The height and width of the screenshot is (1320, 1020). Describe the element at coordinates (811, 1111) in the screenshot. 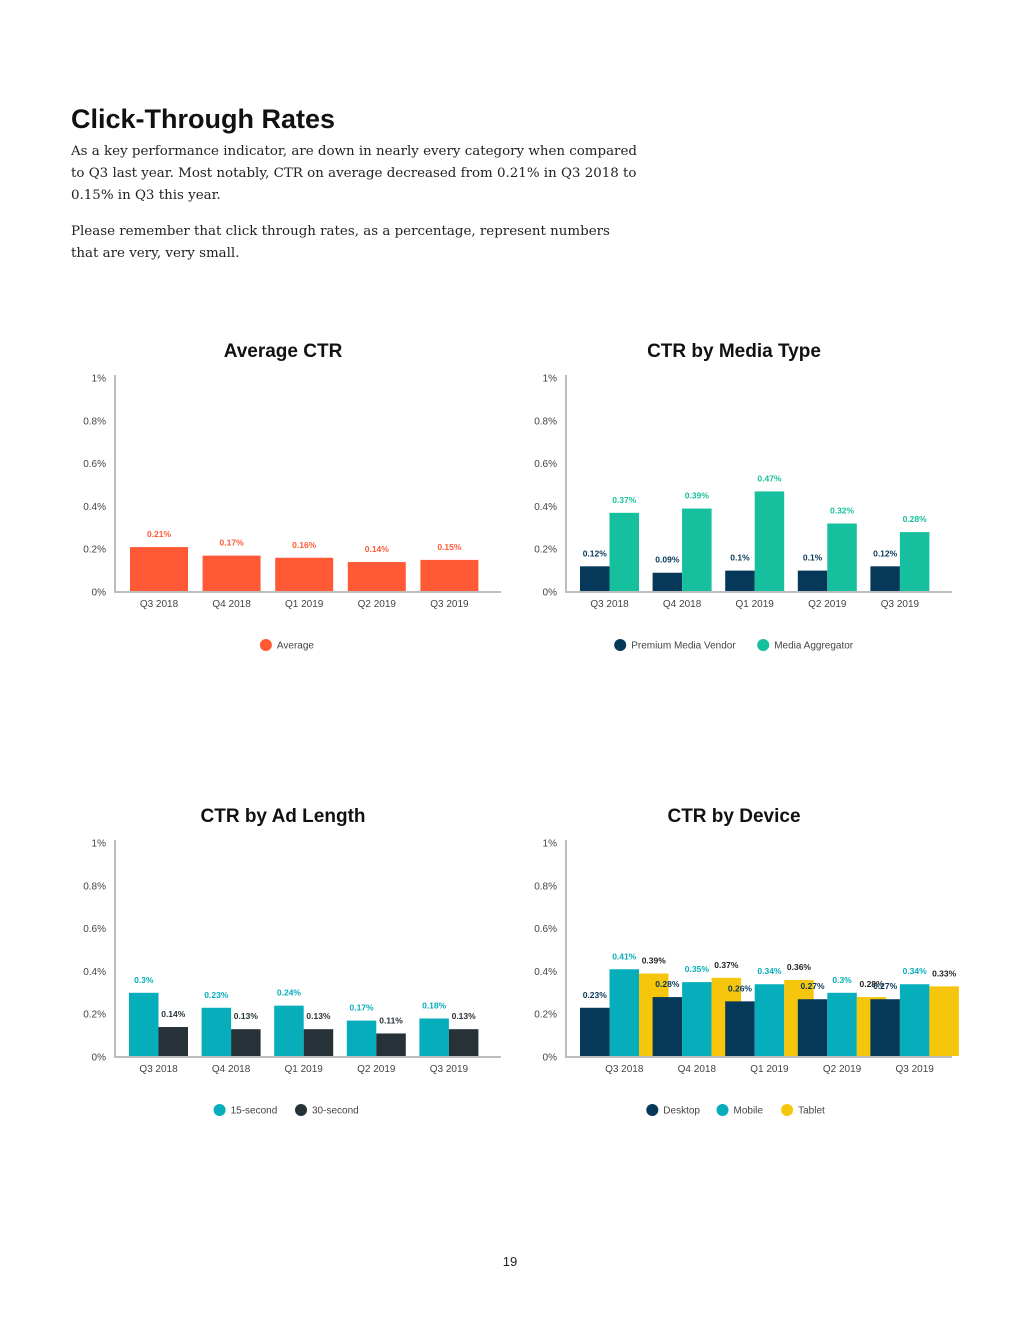

I see `legend-label: Tablet` at that location.